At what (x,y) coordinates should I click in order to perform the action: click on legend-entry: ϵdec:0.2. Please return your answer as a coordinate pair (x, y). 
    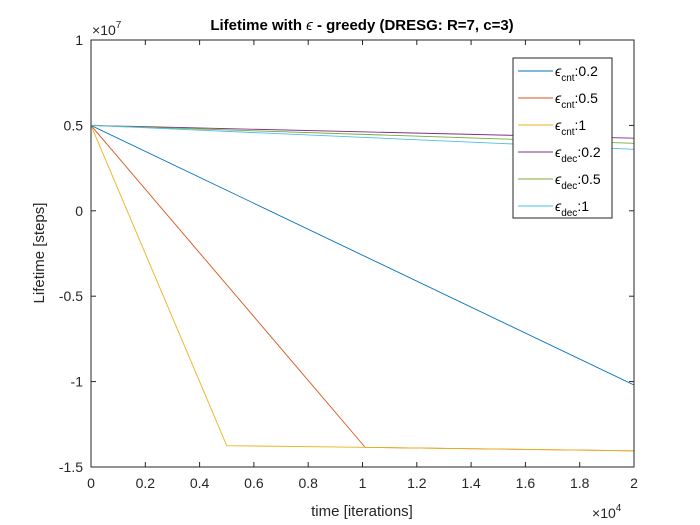
    Looking at the image, I should click on (578, 154).